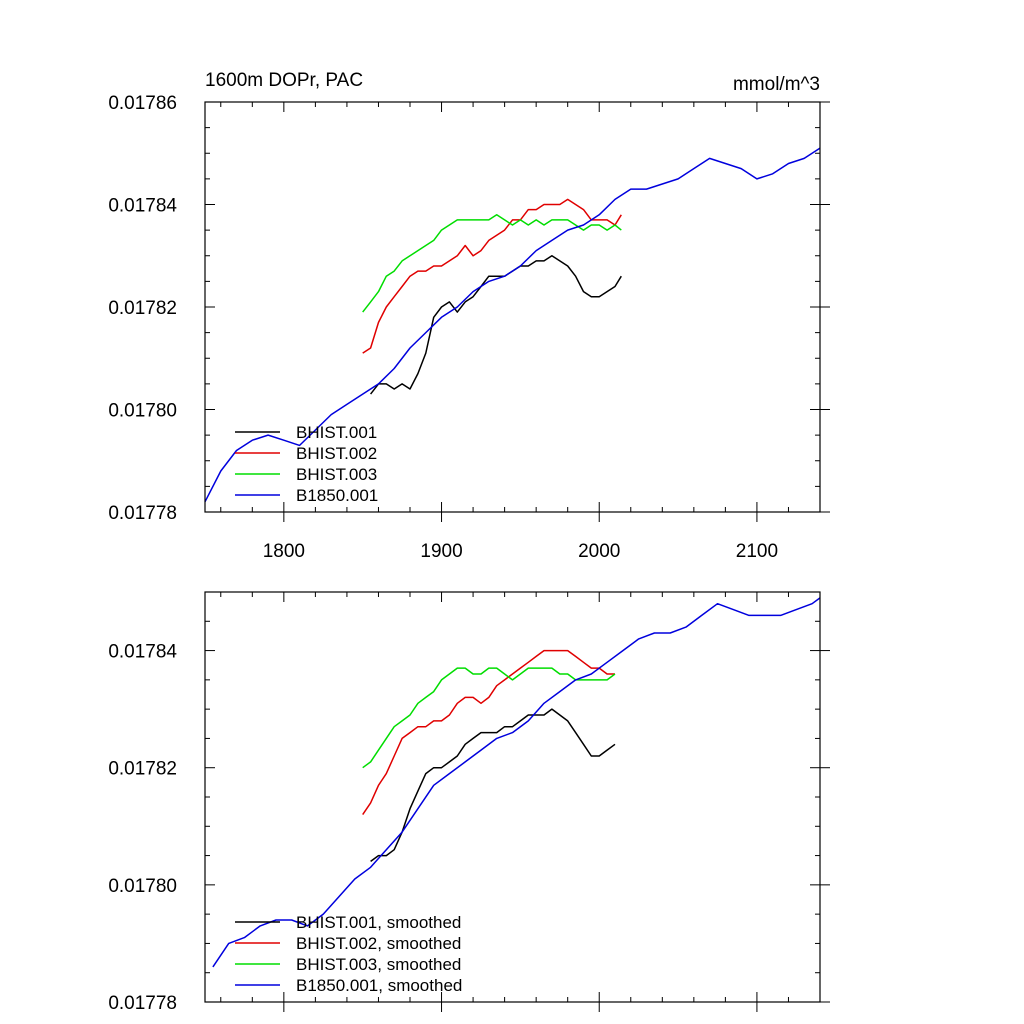 The height and width of the screenshot is (1024, 1024). Describe the element at coordinates (379, 985) in the screenshot. I see `legend-label: B1850.001, smoothed` at that location.